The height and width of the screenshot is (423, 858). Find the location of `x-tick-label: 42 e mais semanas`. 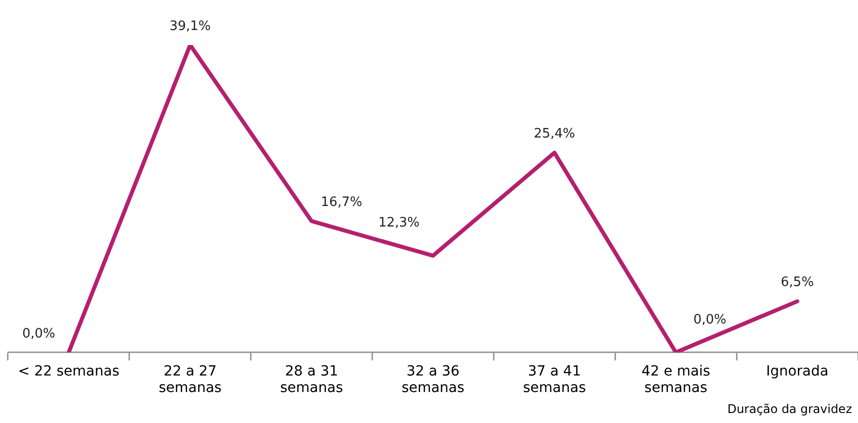

x-tick-label: 42 e mais semanas is located at coordinates (675, 379).